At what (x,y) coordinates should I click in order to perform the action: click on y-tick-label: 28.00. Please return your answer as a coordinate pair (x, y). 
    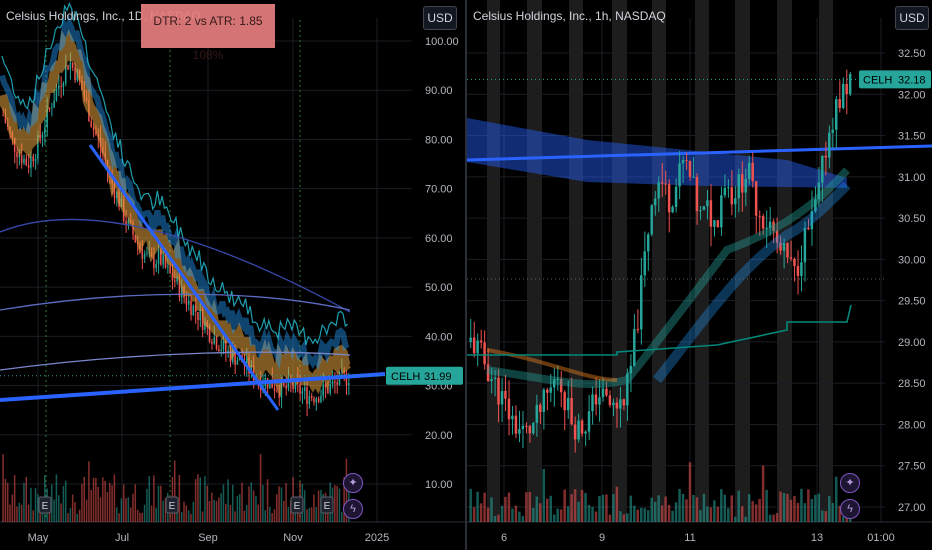
    Looking at the image, I should click on (912, 425).